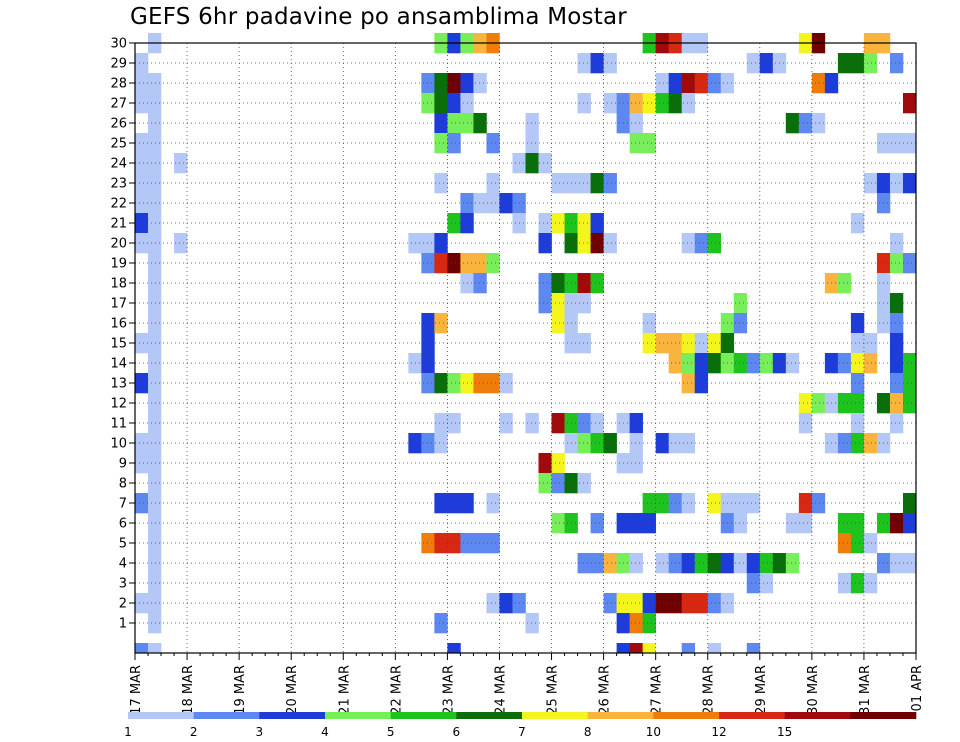 The width and height of the screenshot is (960, 742). I want to click on precip-cell-m25-t0, so click(142, 143).